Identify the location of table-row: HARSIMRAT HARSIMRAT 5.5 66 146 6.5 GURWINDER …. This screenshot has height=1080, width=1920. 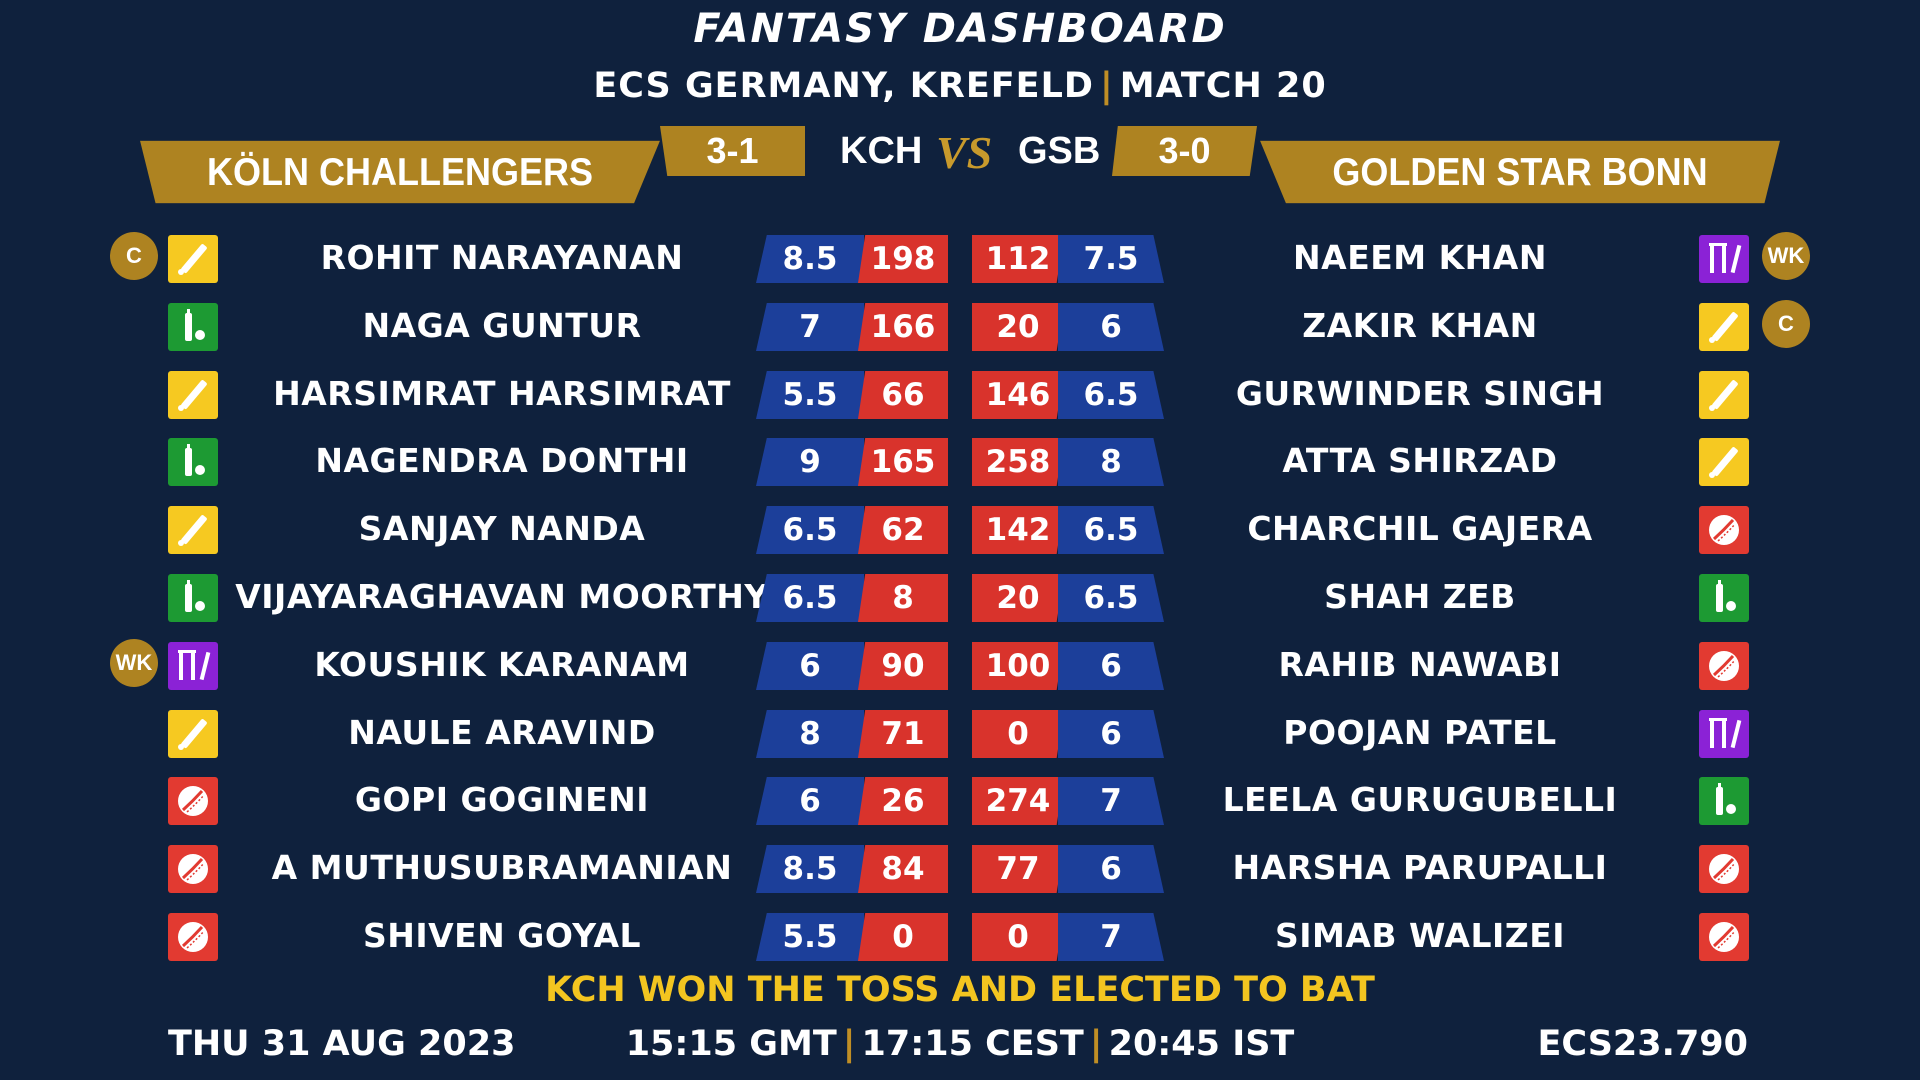
(960, 392).